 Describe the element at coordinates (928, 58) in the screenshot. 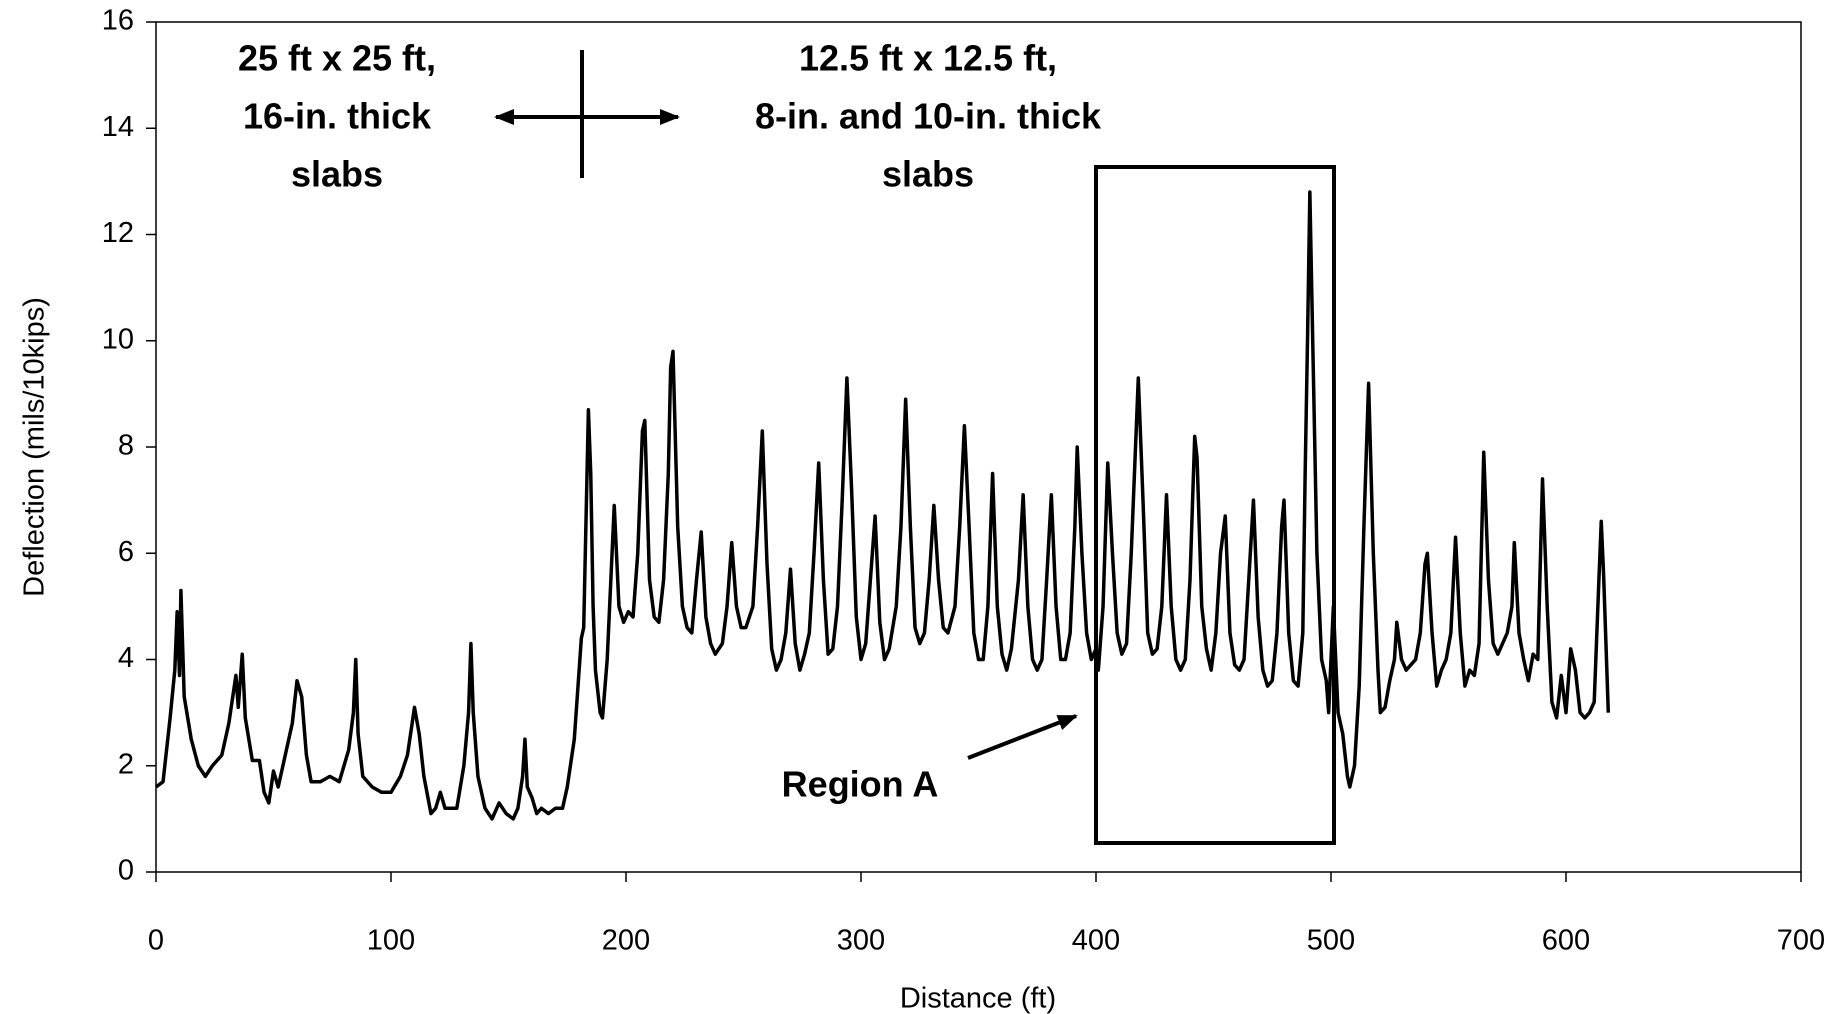

I see `annotation-line: 12.5 ft x 12.5 ft,` at that location.